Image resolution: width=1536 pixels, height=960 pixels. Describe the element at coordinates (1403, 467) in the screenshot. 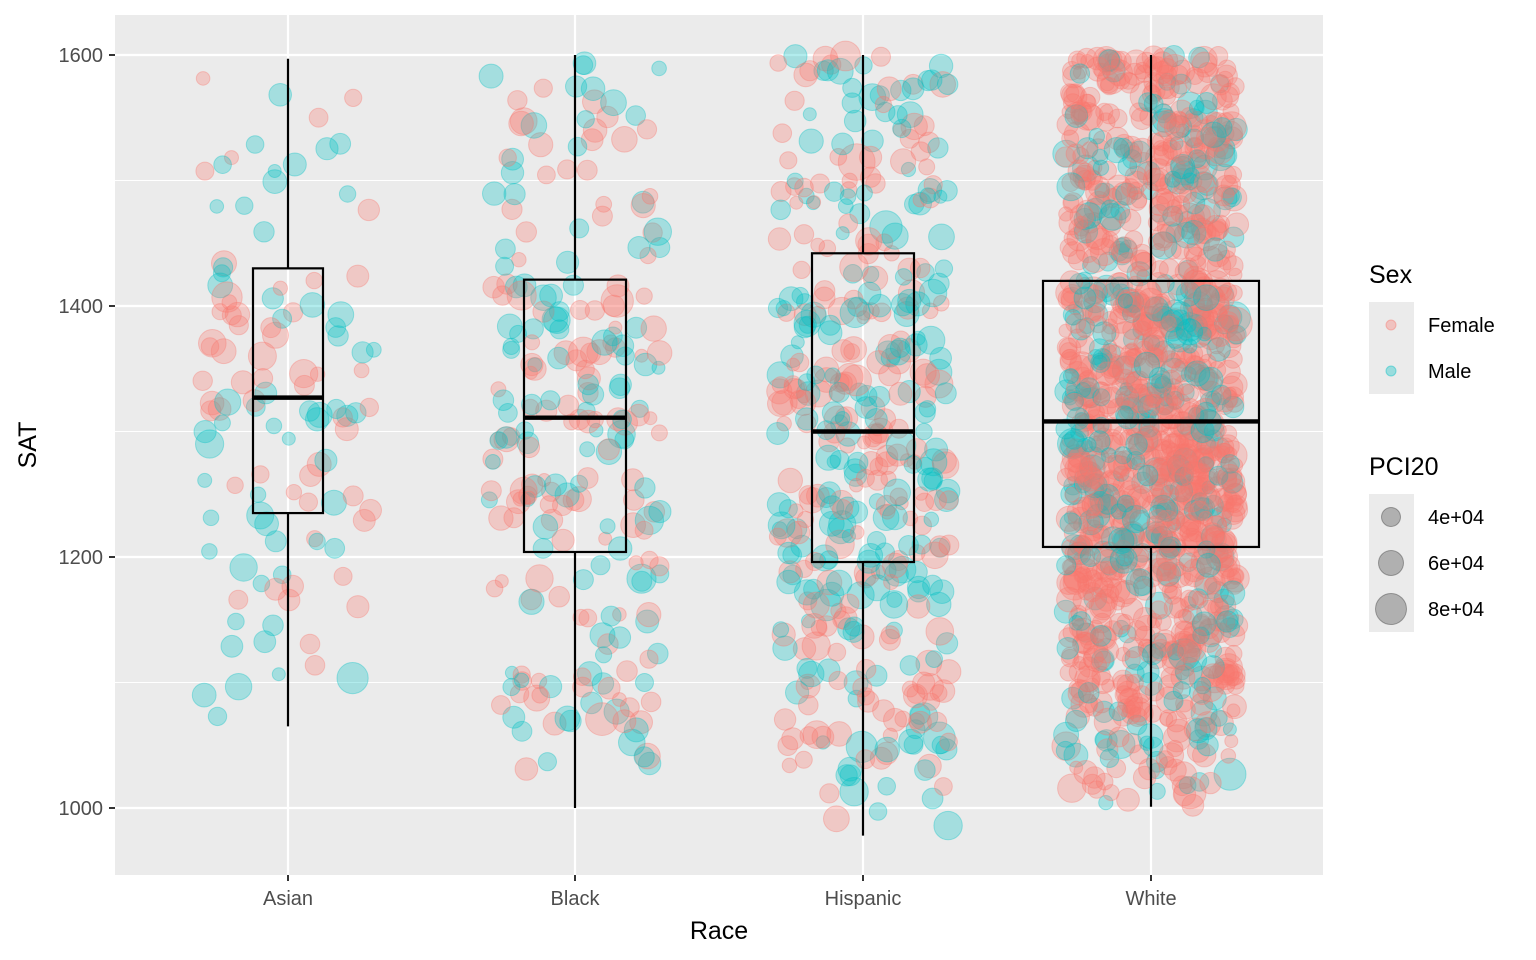

I see `legend-pci20-title: PCI20` at that location.